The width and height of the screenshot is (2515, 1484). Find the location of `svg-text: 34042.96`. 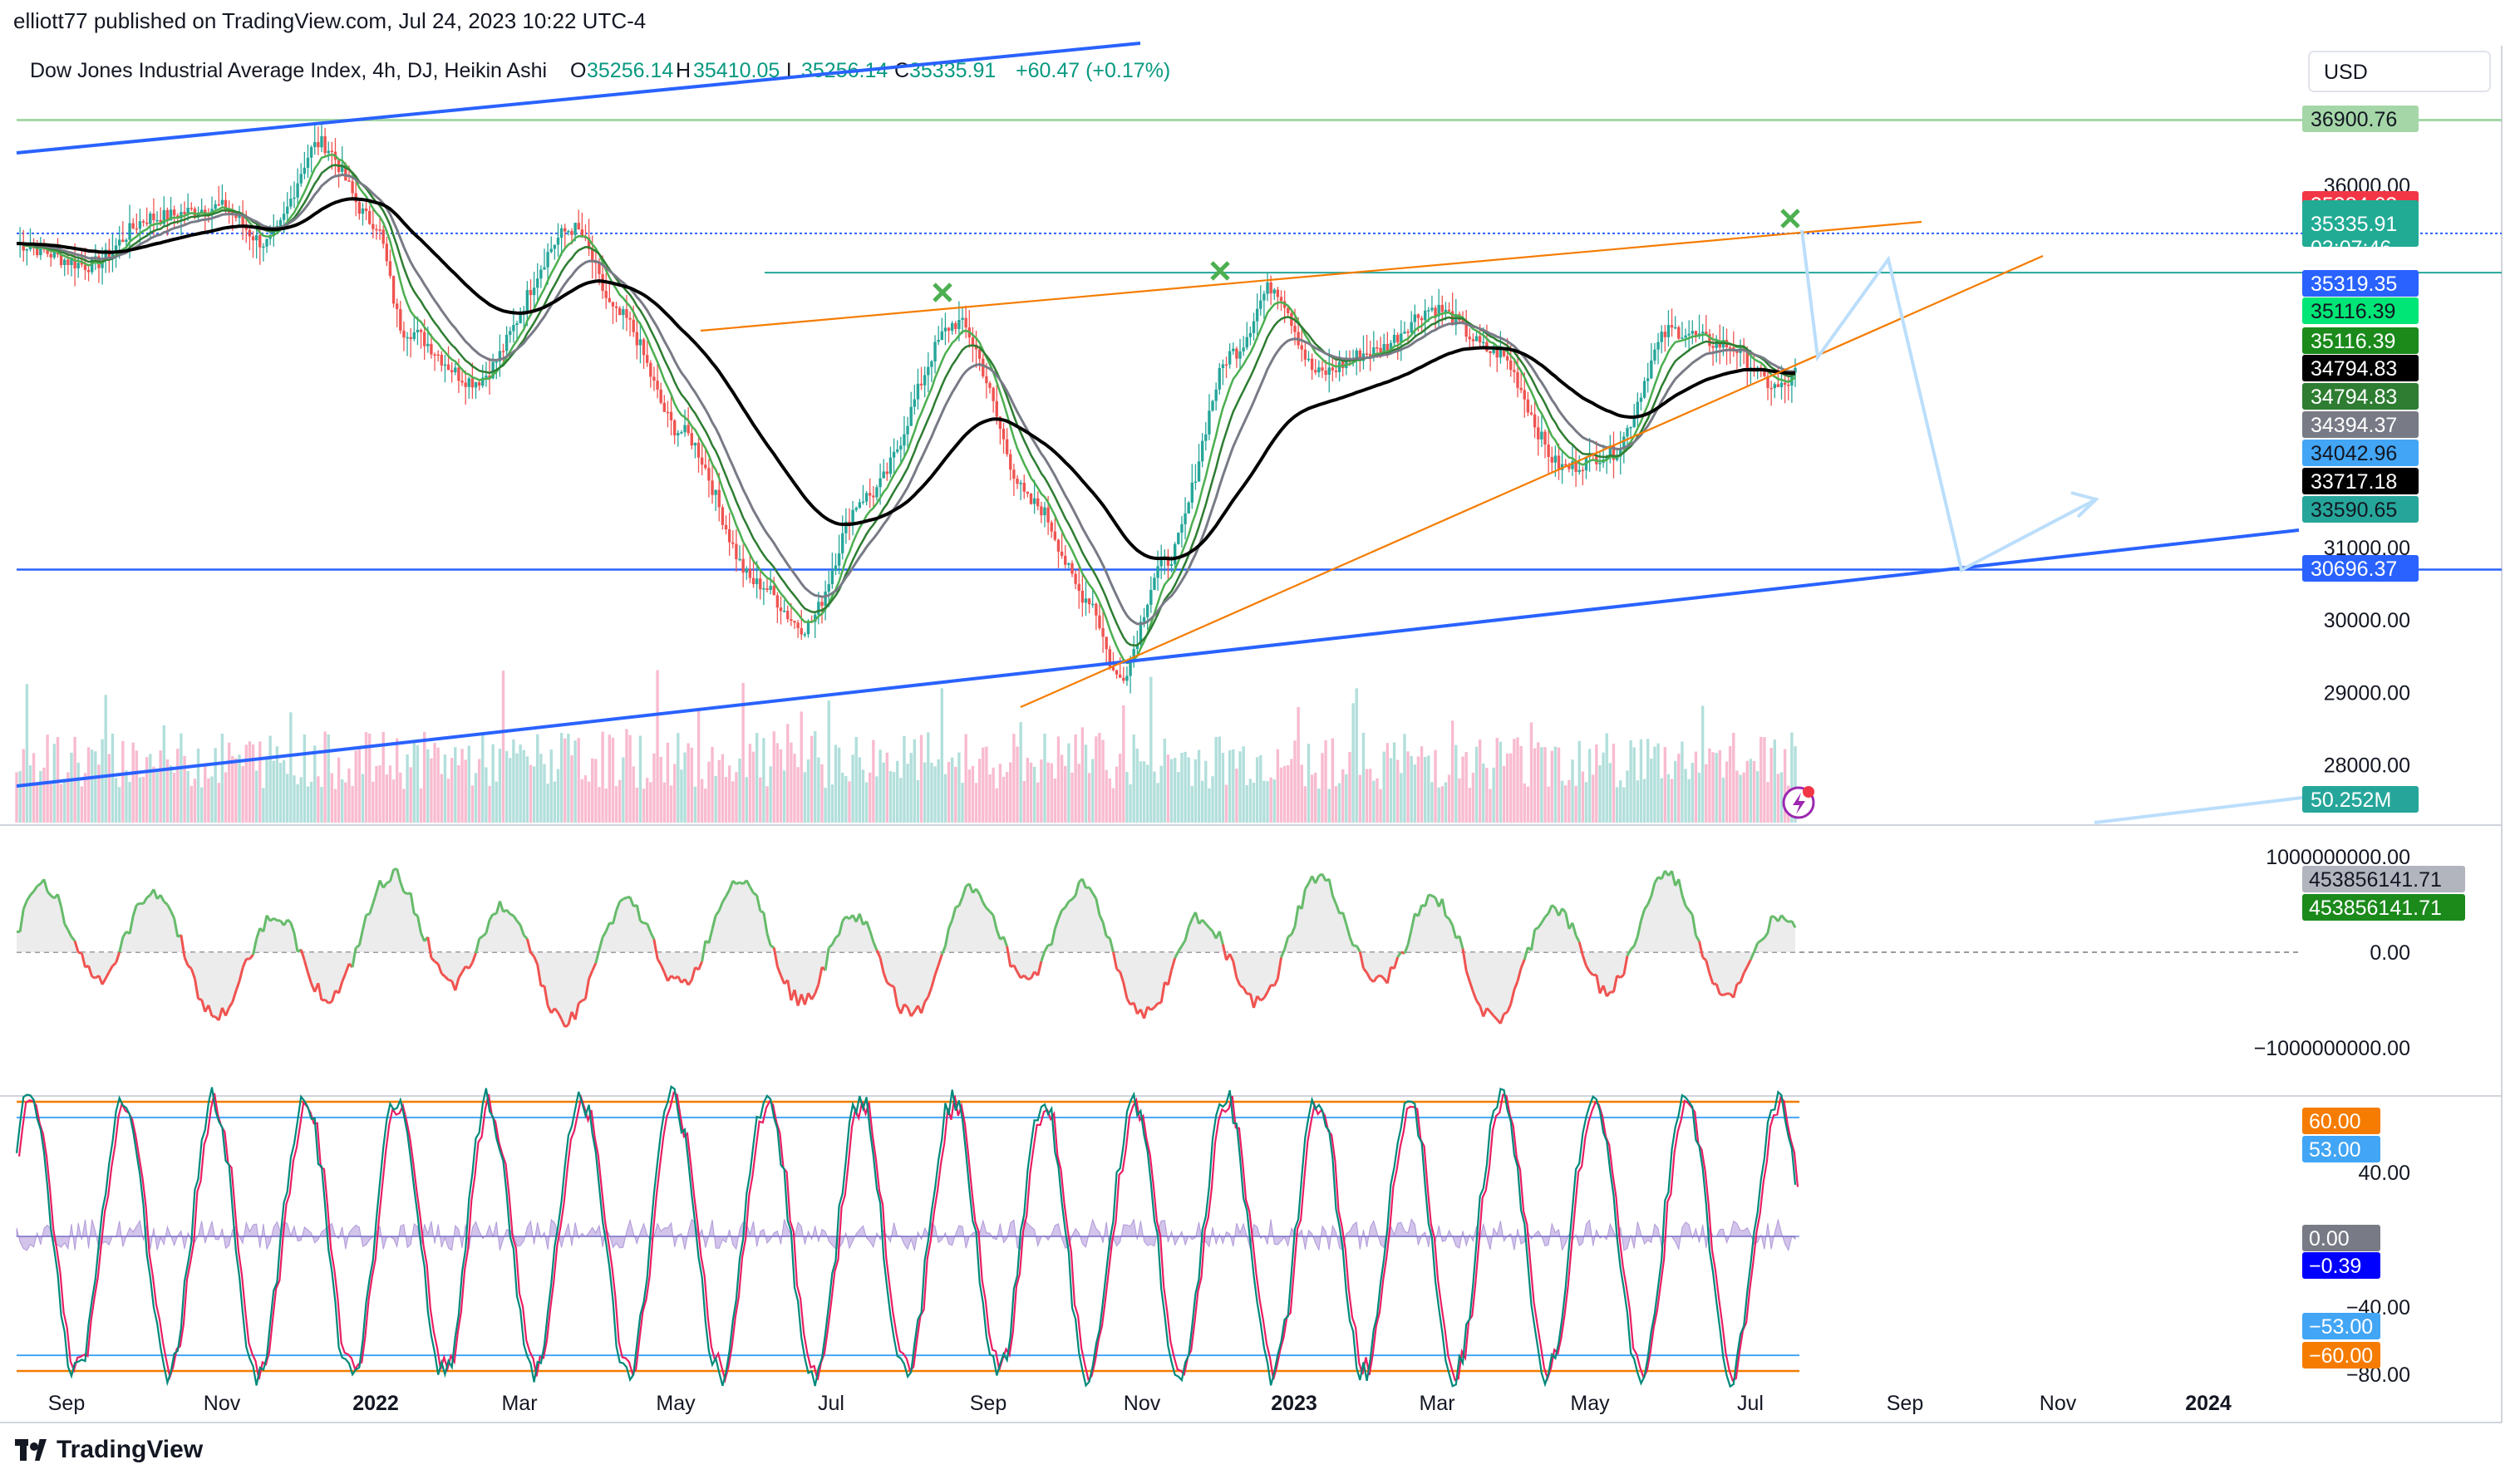

svg-text: 34042.96 is located at coordinates (2354, 453).